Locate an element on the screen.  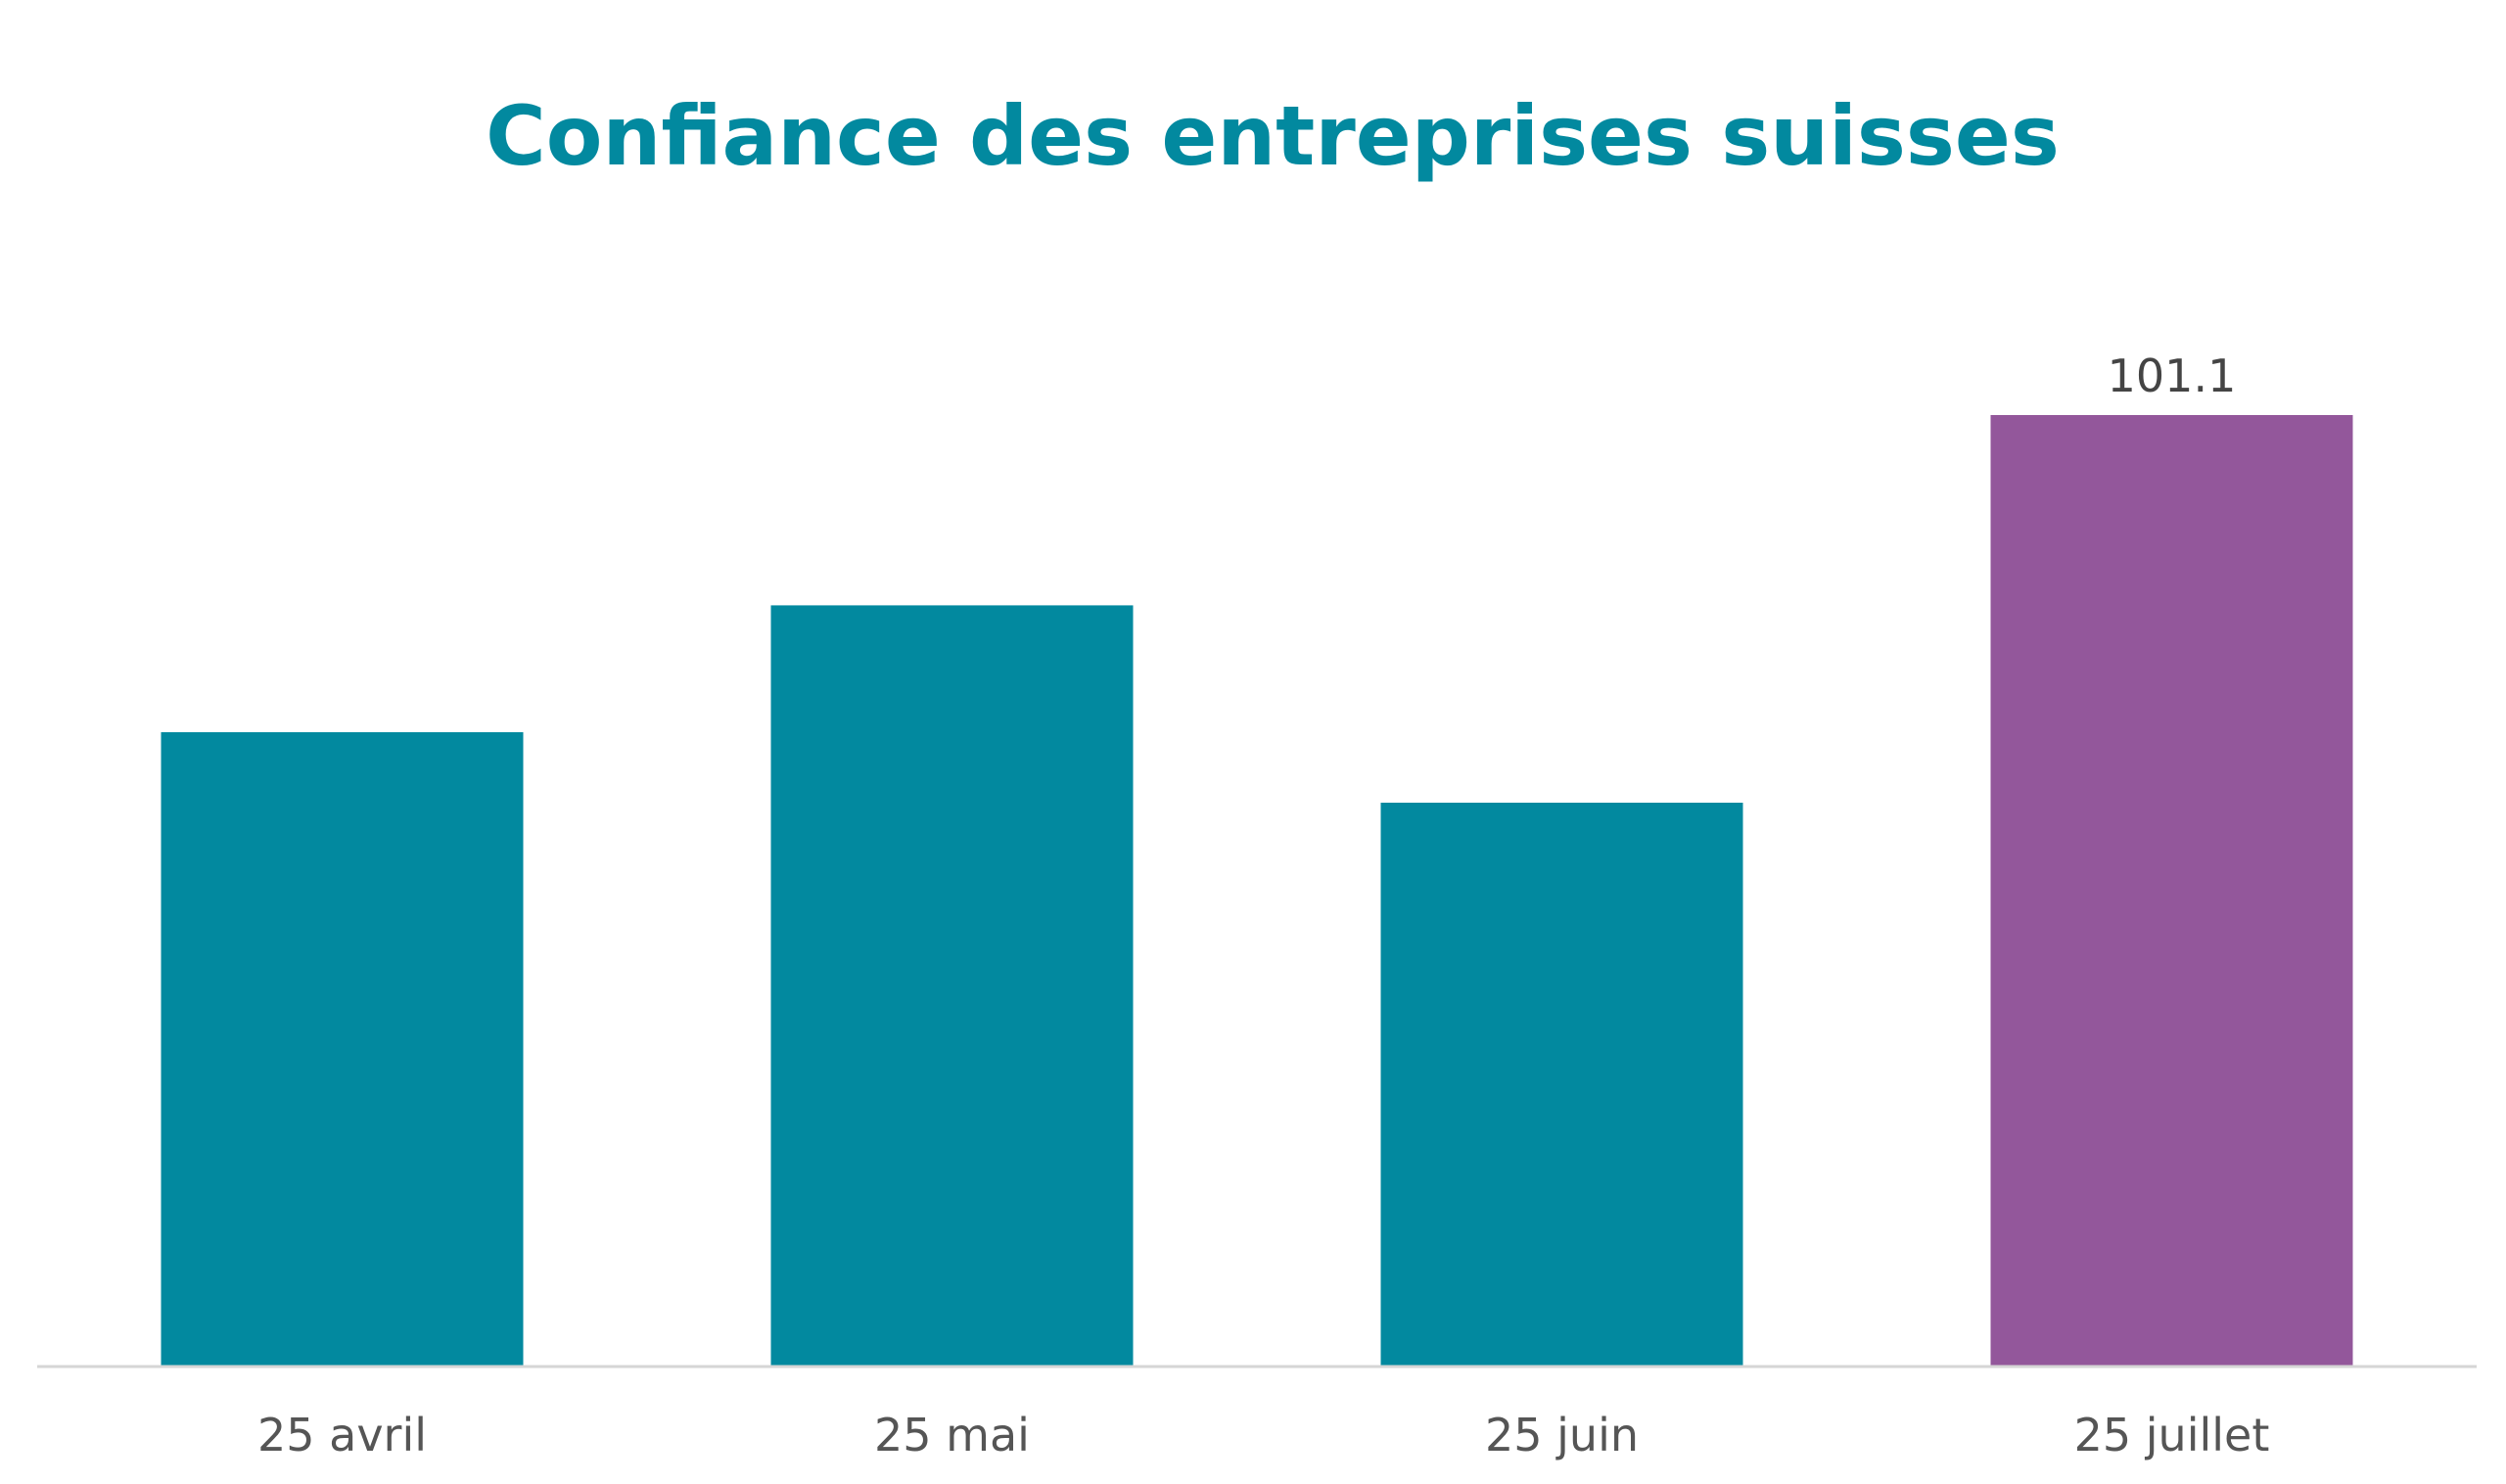
chart-title: Confiance des entreprises suisses is located at coordinates (1273, 136).